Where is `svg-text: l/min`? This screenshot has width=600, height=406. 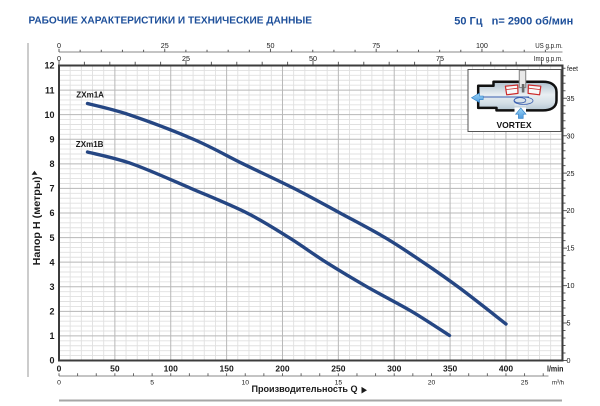 svg-text: l/min is located at coordinates (555, 368).